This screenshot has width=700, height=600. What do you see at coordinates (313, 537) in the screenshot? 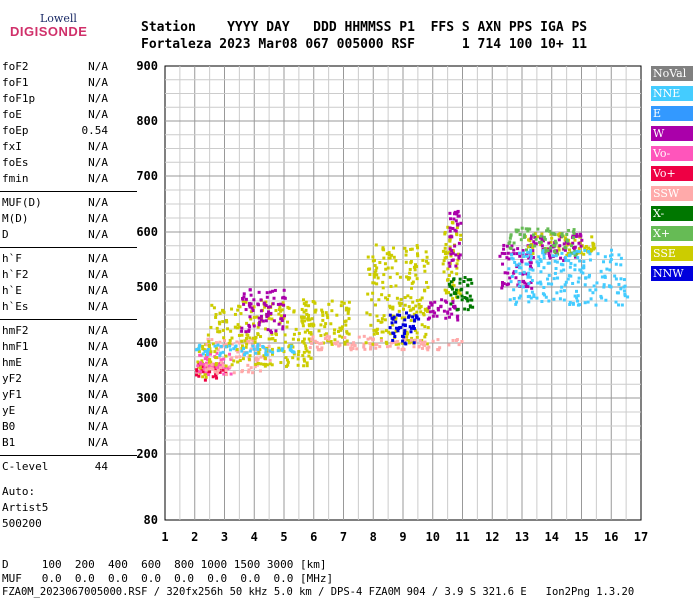
I see `x-tick-label: 6` at bounding box center [313, 537].